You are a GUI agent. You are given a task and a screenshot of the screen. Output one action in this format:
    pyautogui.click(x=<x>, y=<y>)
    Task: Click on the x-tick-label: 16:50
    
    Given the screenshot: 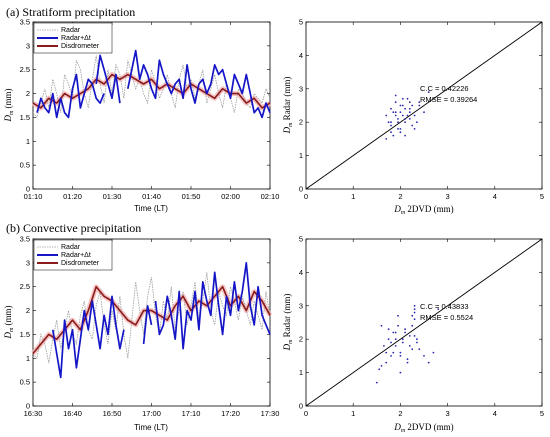 What is the action you would take?
    pyautogui.click(x=112, y=413)
    